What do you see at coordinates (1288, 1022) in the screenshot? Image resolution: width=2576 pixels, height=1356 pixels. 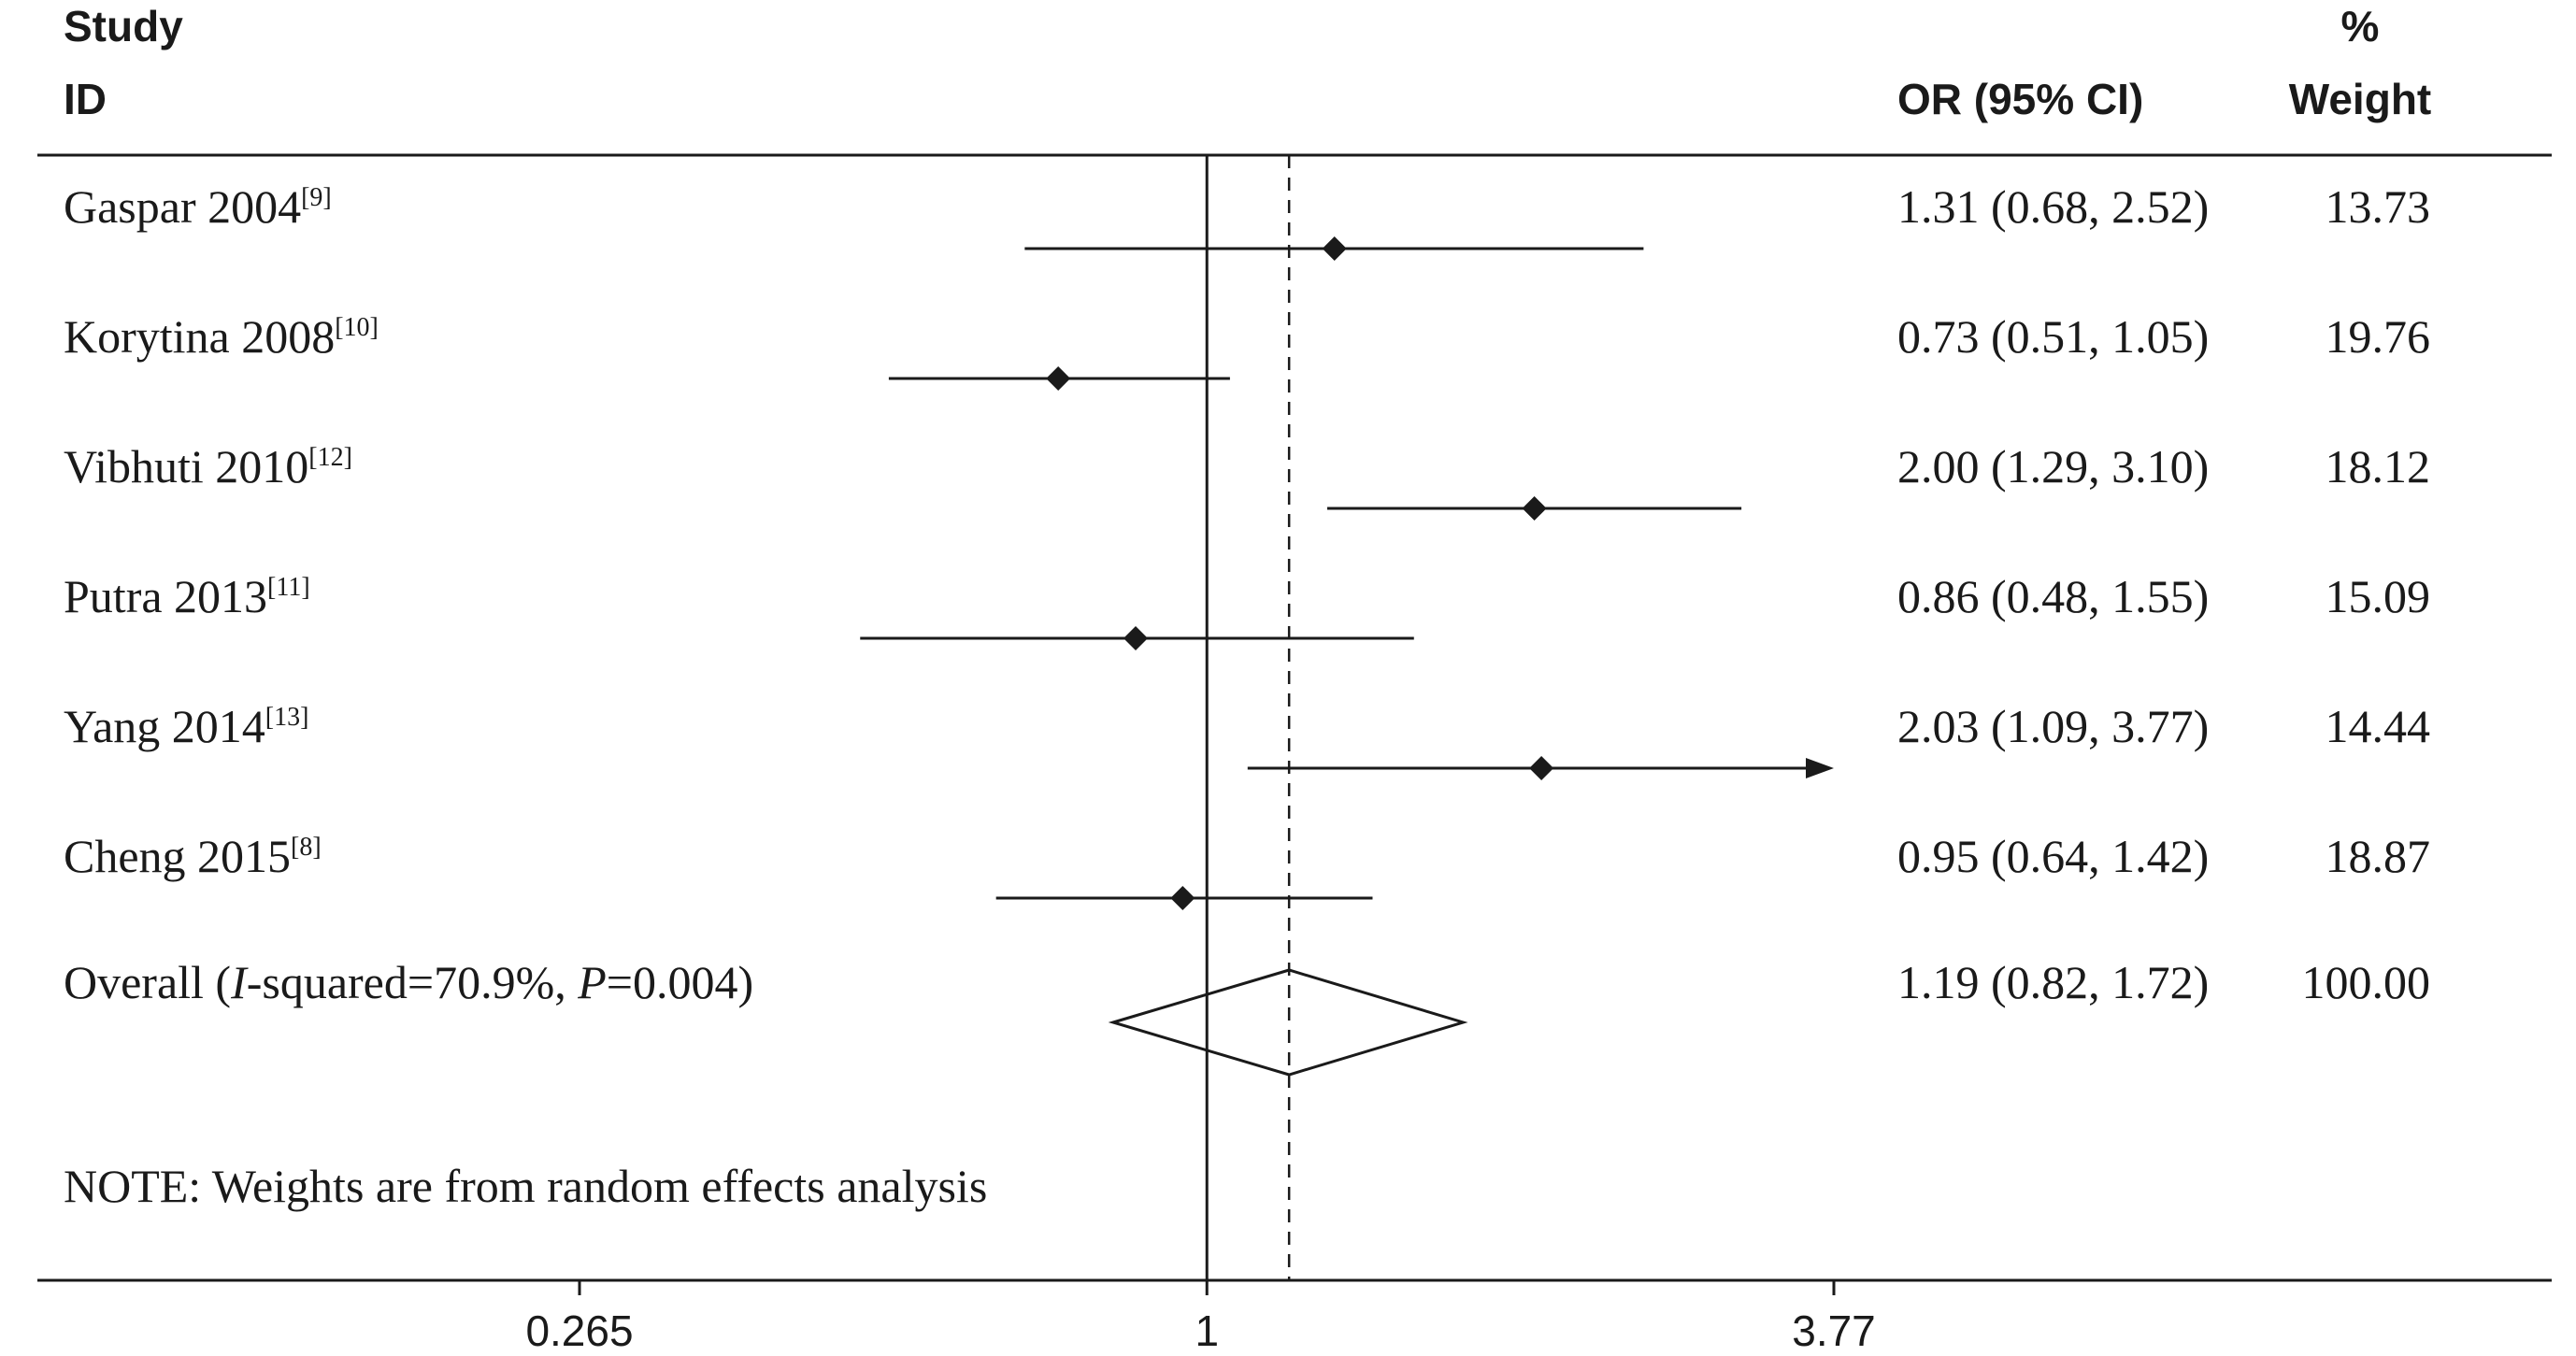 I see `overall-diamond` at bounding box center [1288, 1022].